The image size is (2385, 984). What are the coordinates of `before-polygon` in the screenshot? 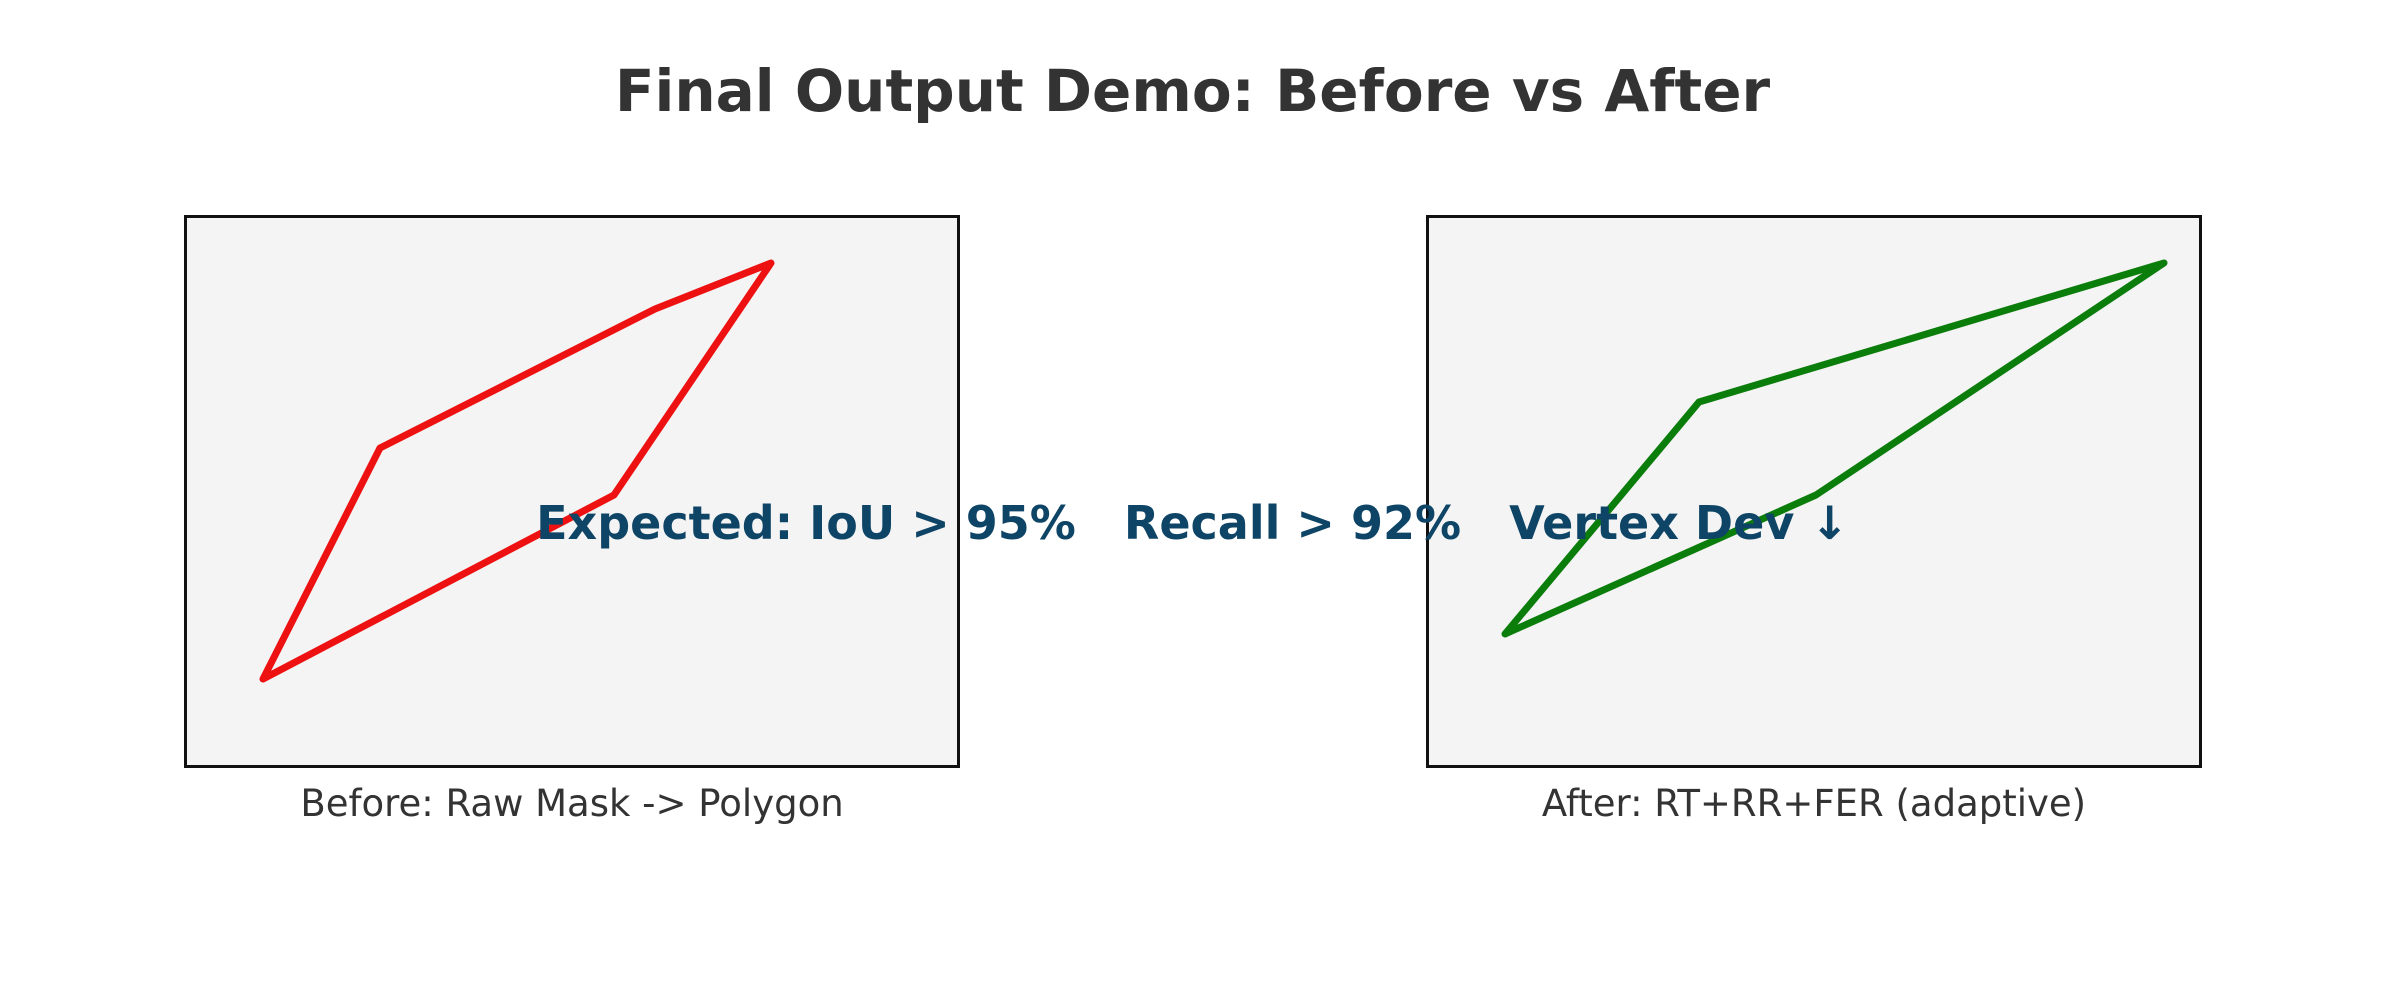 It's located at (517, 471).